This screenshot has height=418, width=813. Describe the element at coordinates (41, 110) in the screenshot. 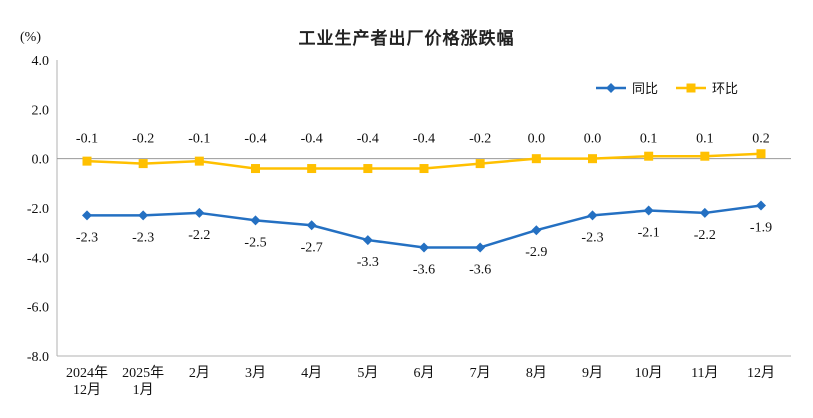

I see `y-axis-tick-label: 2.0` at that location.